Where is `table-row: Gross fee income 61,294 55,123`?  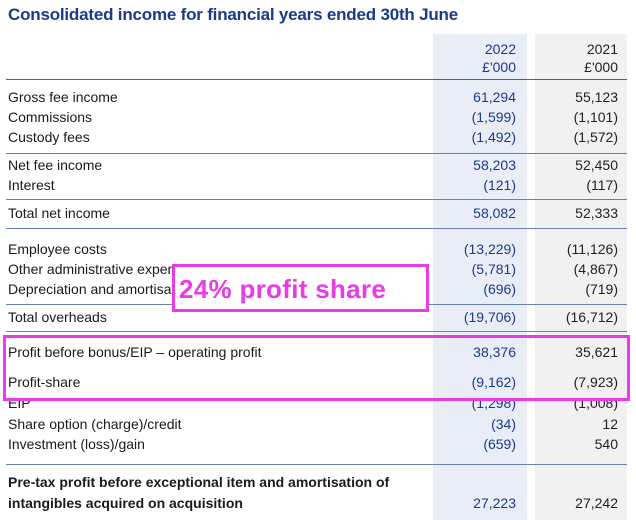 table-row: Gross fee income 61,294 55,123 is located at coordinates (318, 99).